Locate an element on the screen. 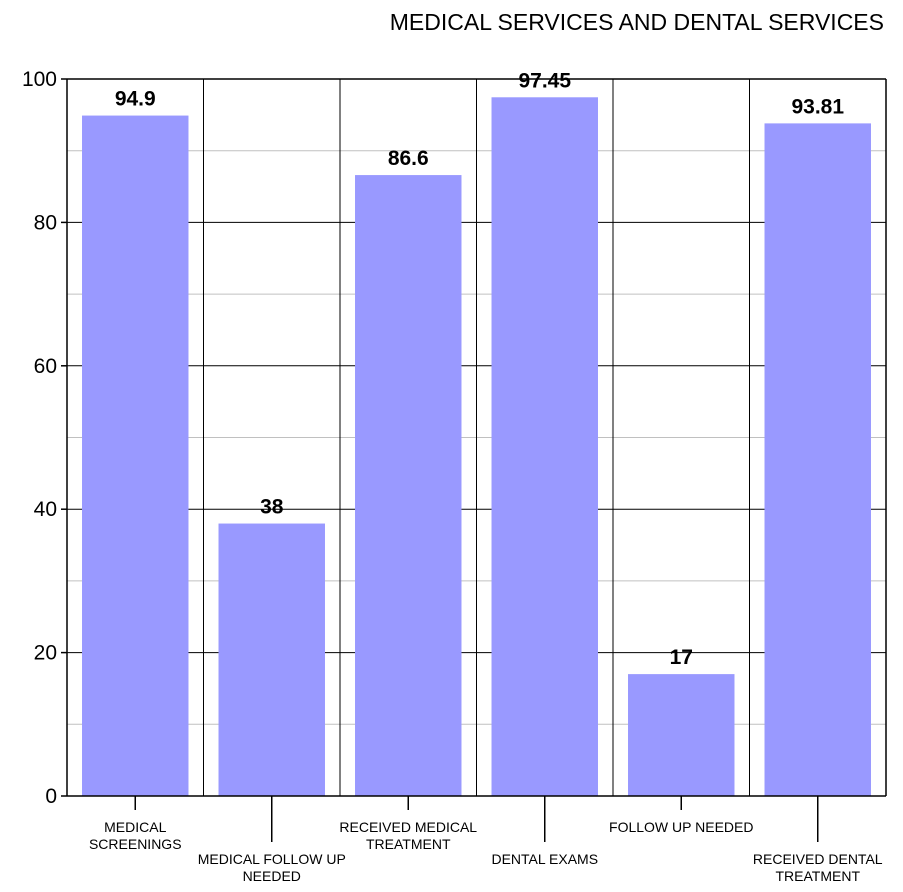 This screenshot has height=892, width=903. x-tick-label: SCREENINGS is located at coordinates (135, 844).